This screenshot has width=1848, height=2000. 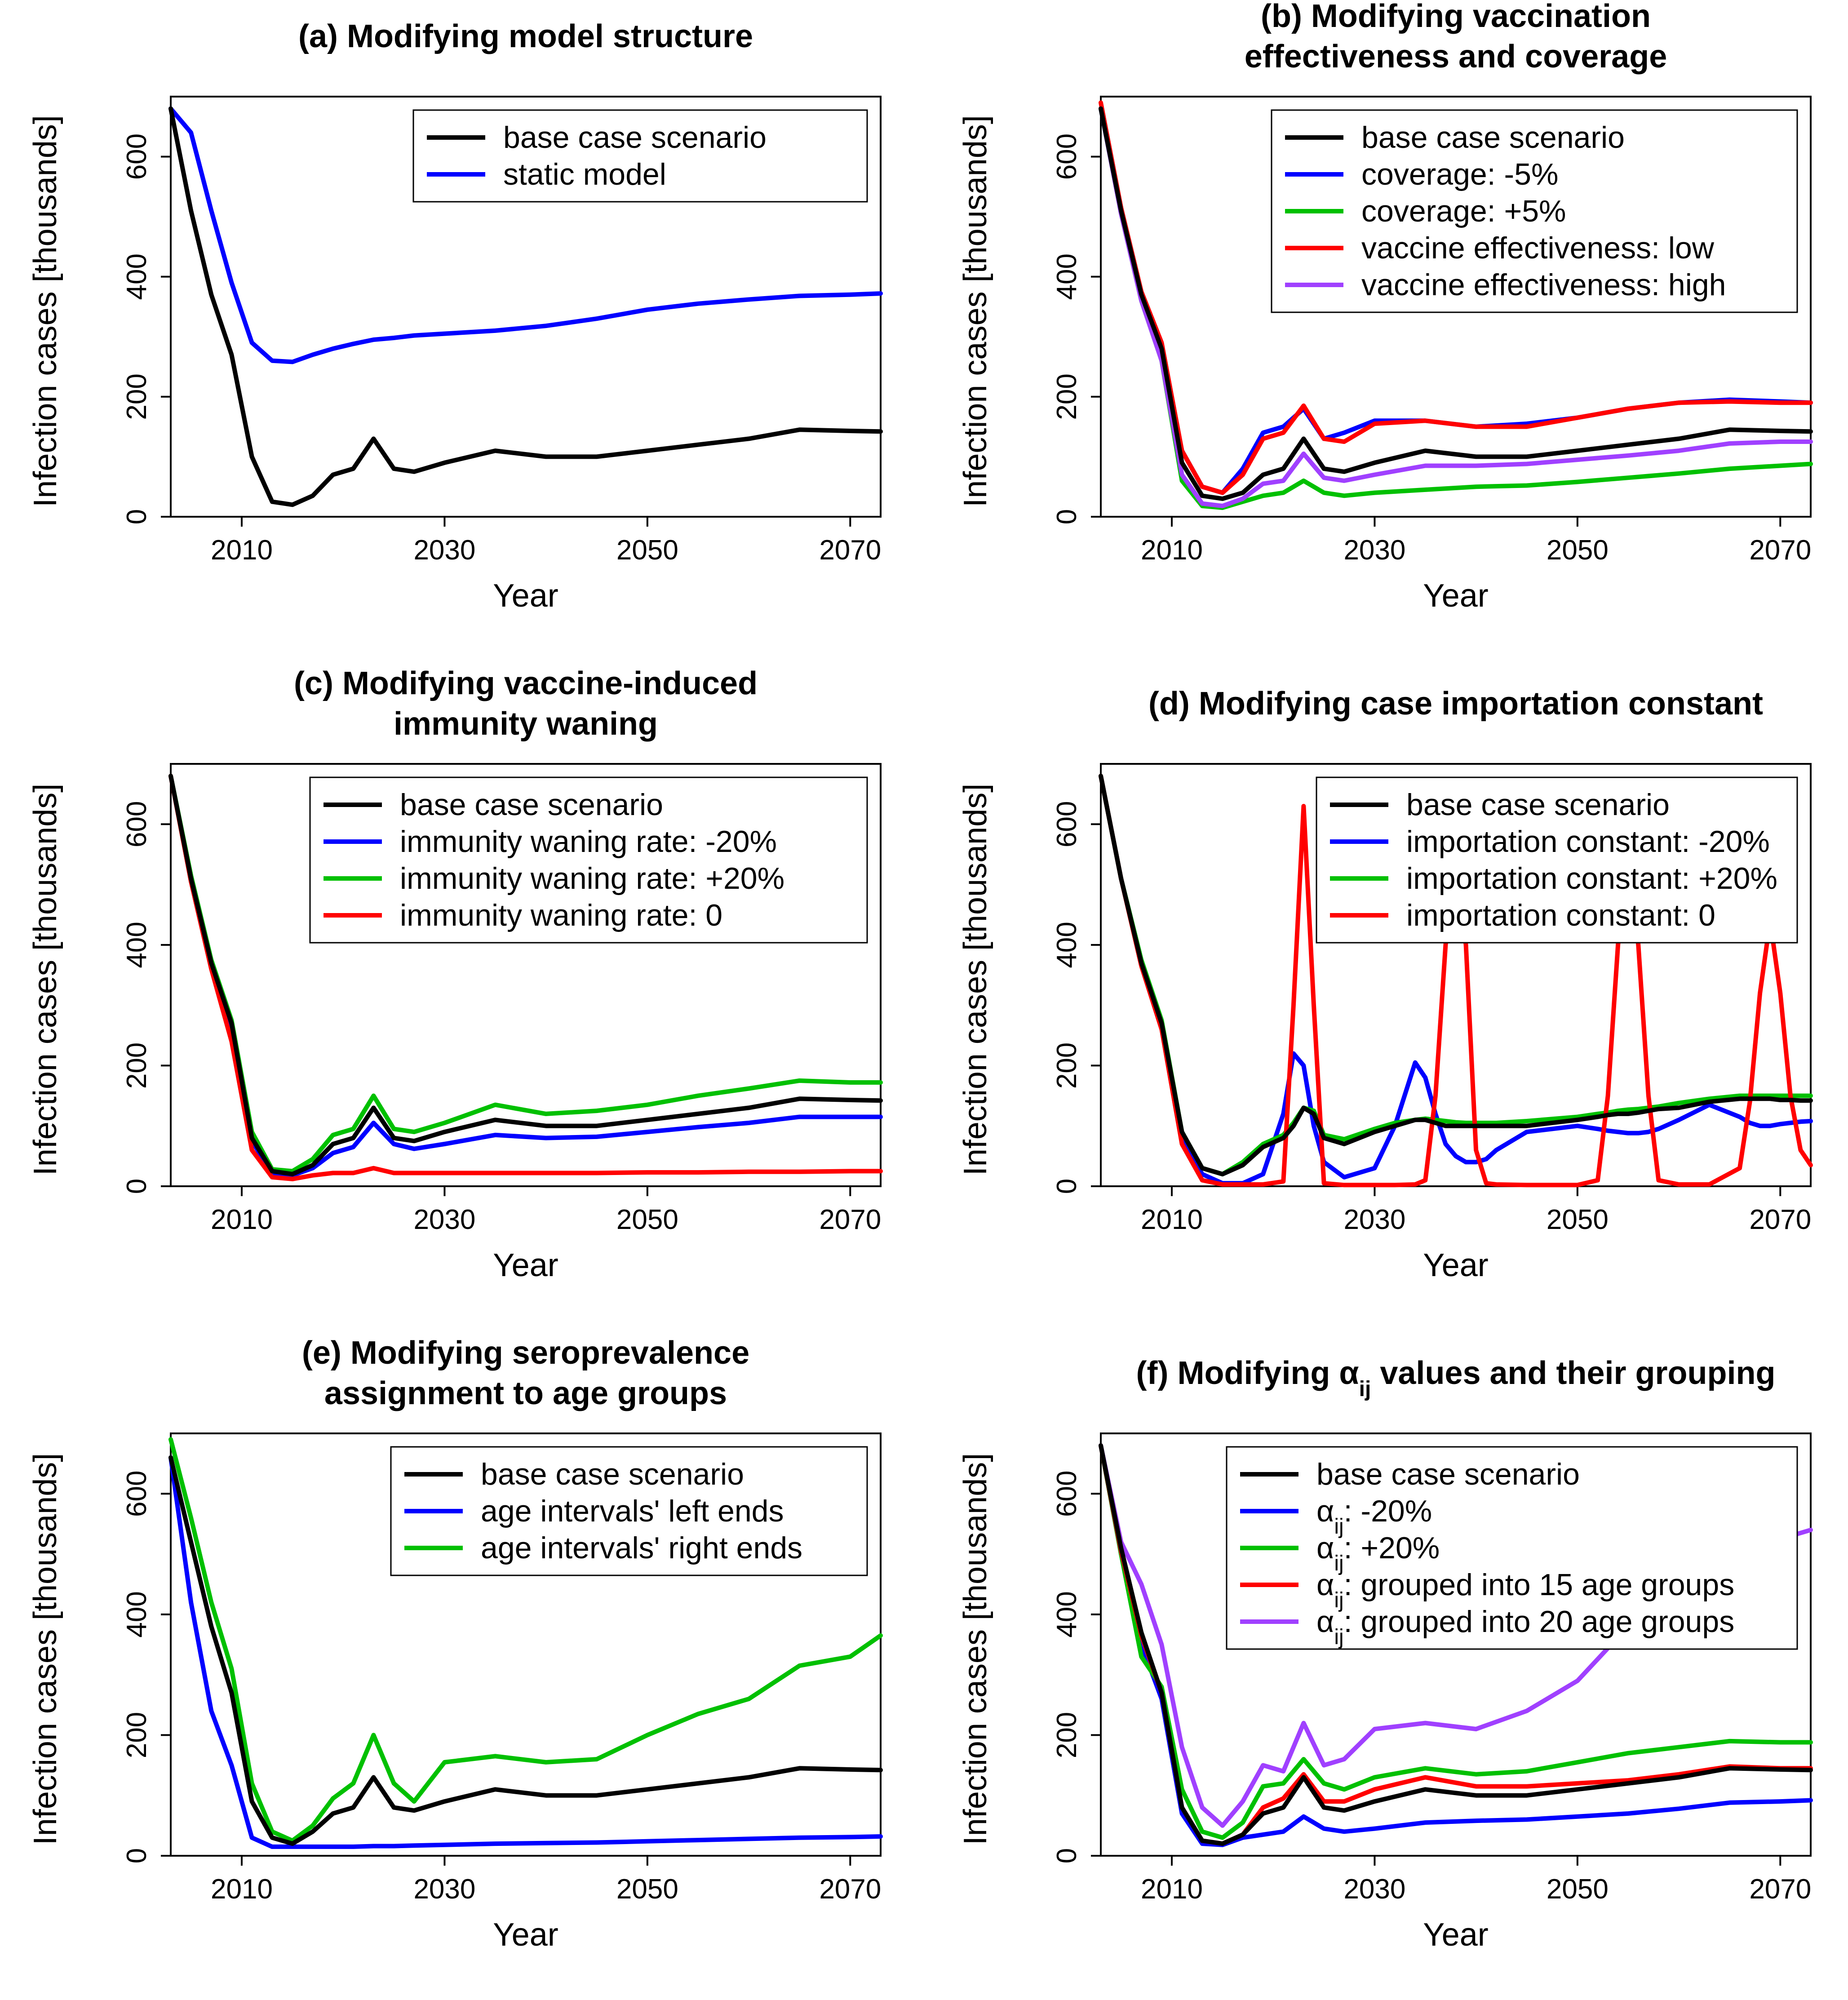 What do you see at coordinates (584, 174) in the screenshot?
I see `panel-a-legend-label: static model` at bounding box center [584, 174].